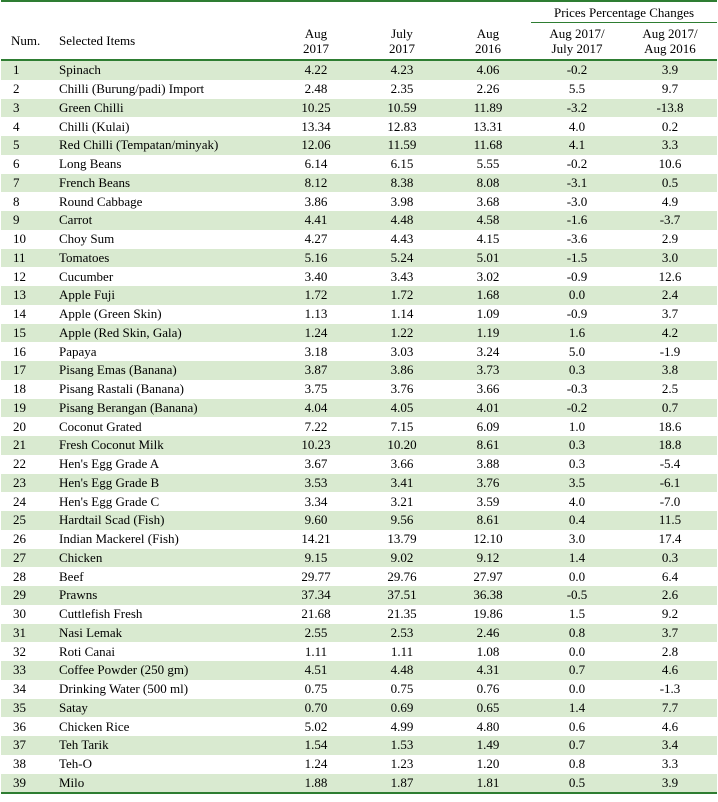 The image size is (718, 802). Describe the element at coordinates (316, 614) in the screenshot. I see `price-aug-2017: 21.68` at that location.